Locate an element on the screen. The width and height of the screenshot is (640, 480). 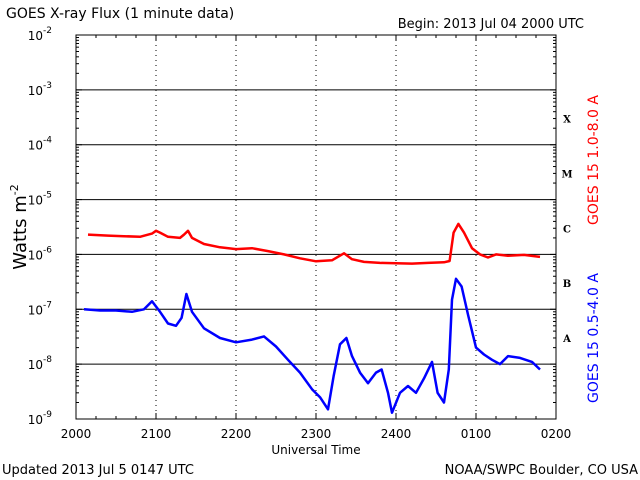
y-tick-label: 10⁻² is located at coordinates (40, 34).